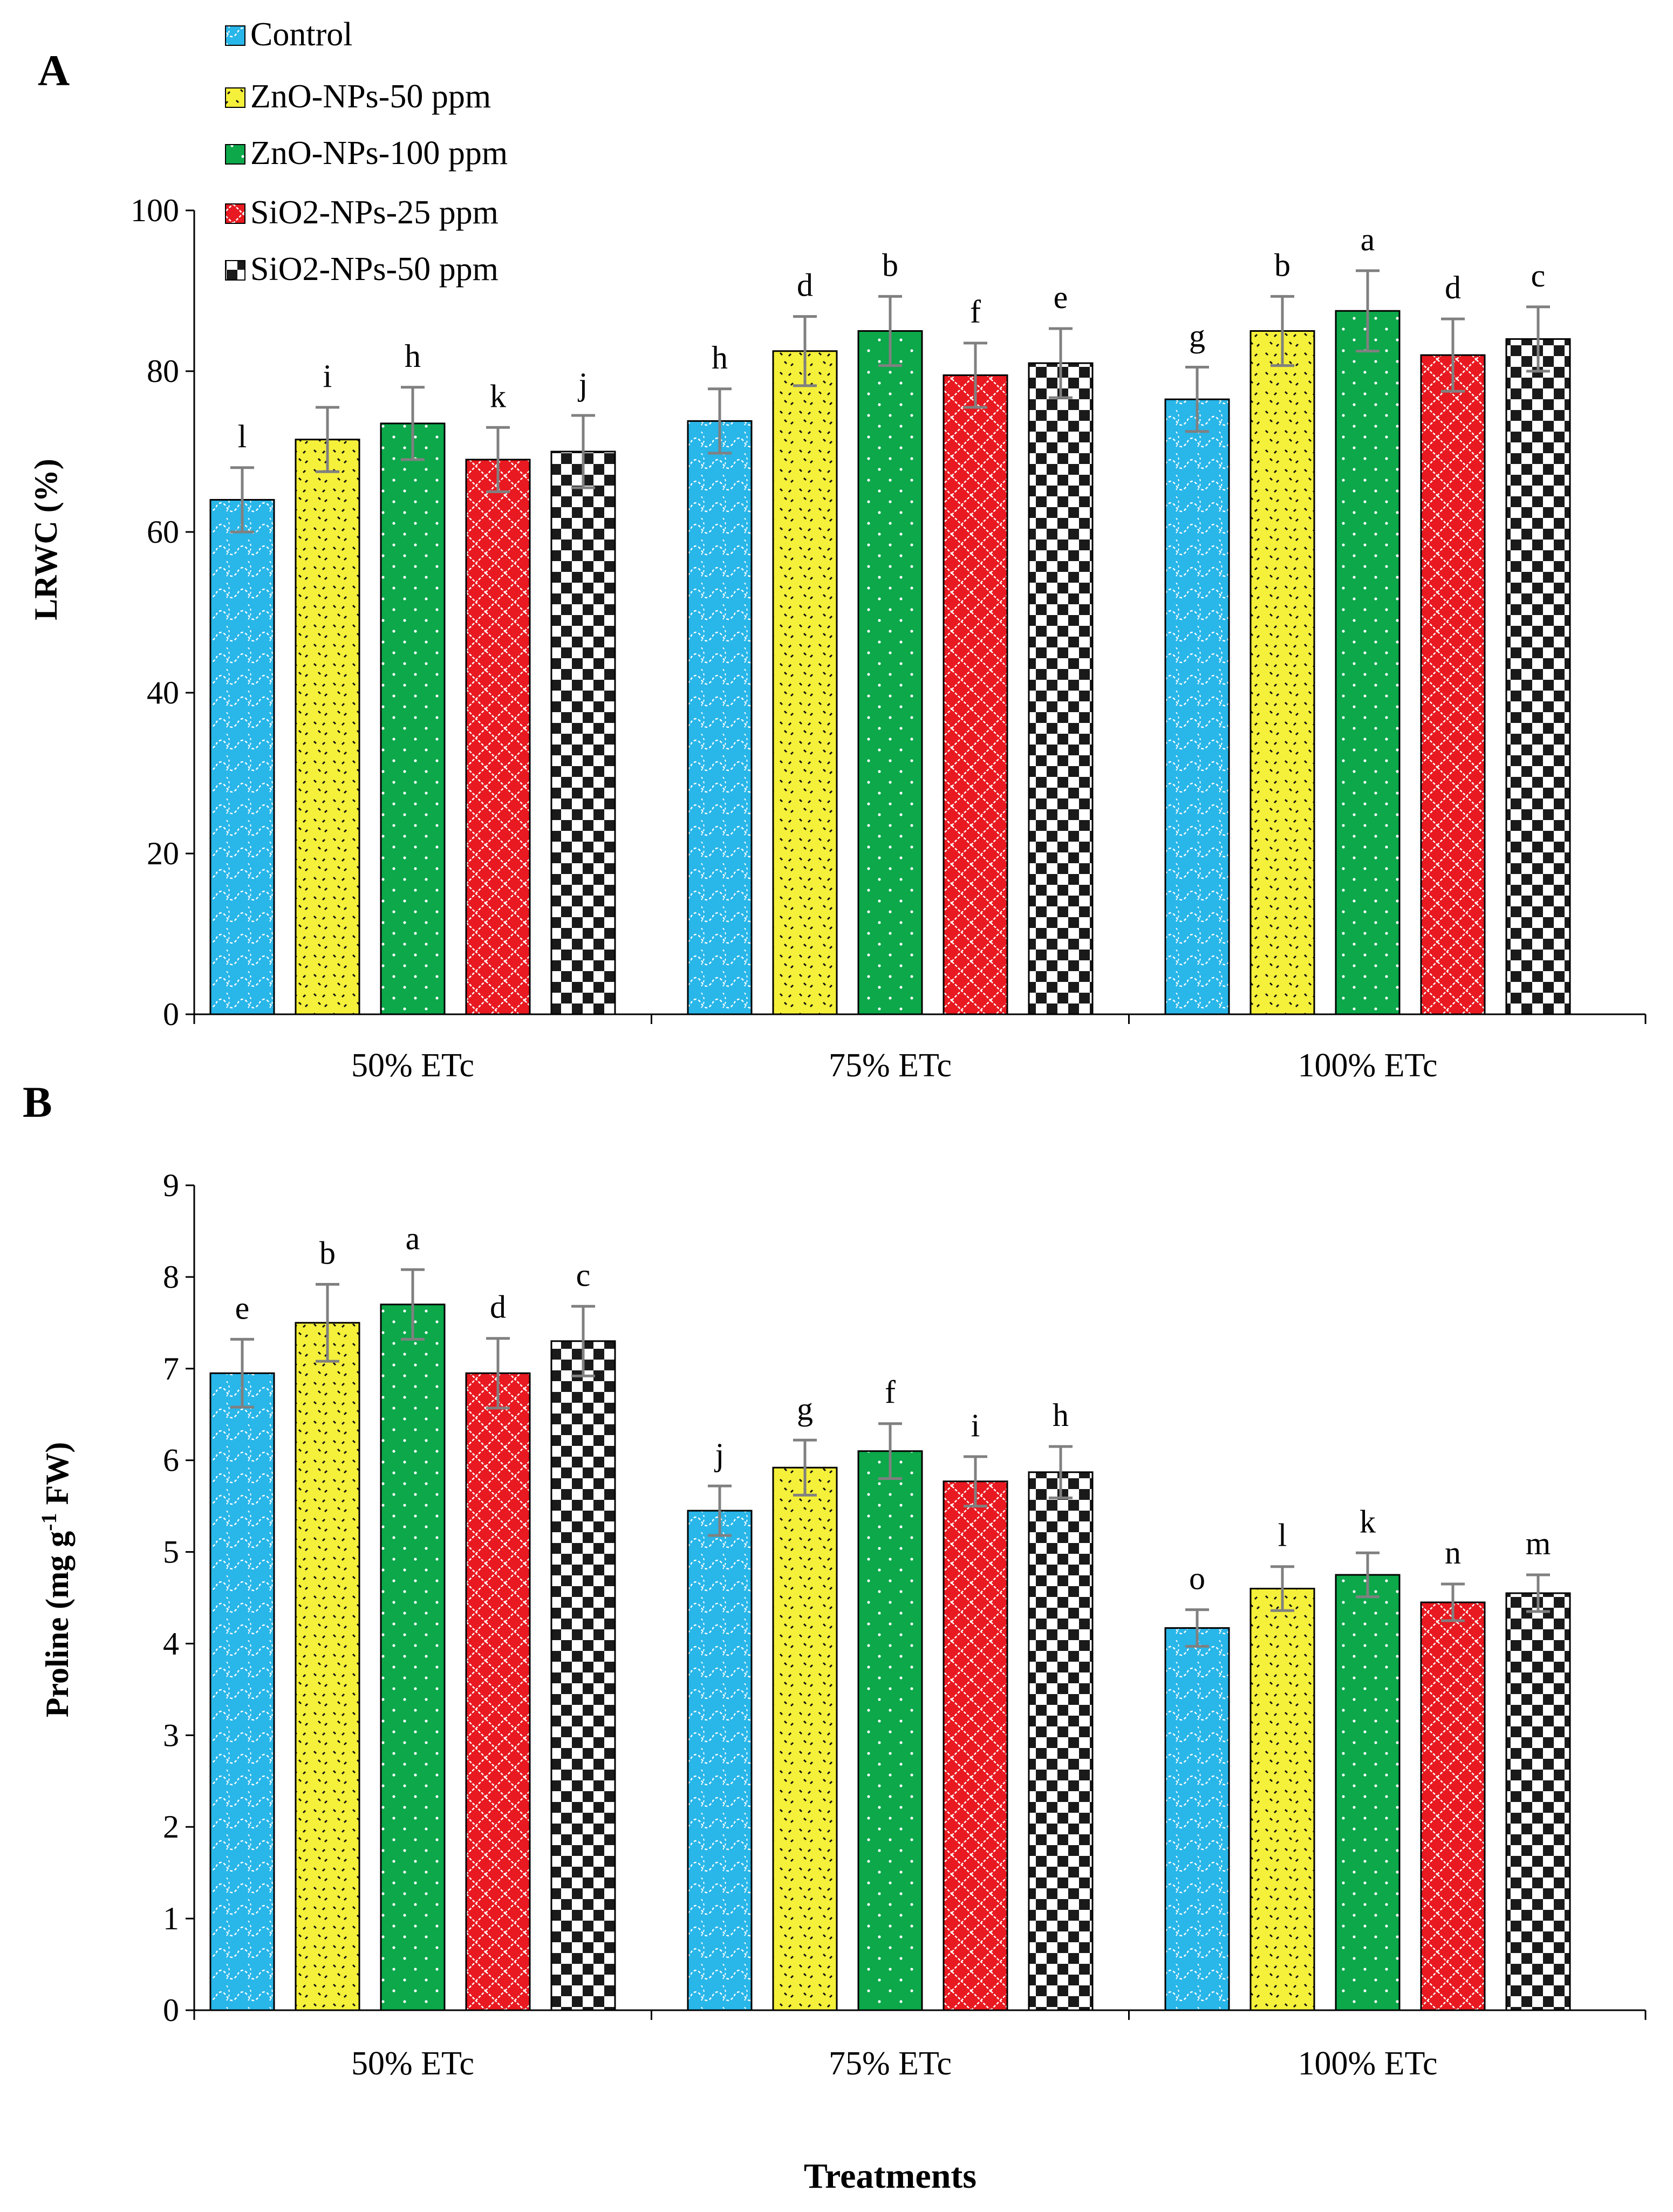 The width and height of the screenshot is (1673, 2212). Describe the element at coordinates (235, 97) in the screenshot. I see `legend-swatch-zno50` at that location.